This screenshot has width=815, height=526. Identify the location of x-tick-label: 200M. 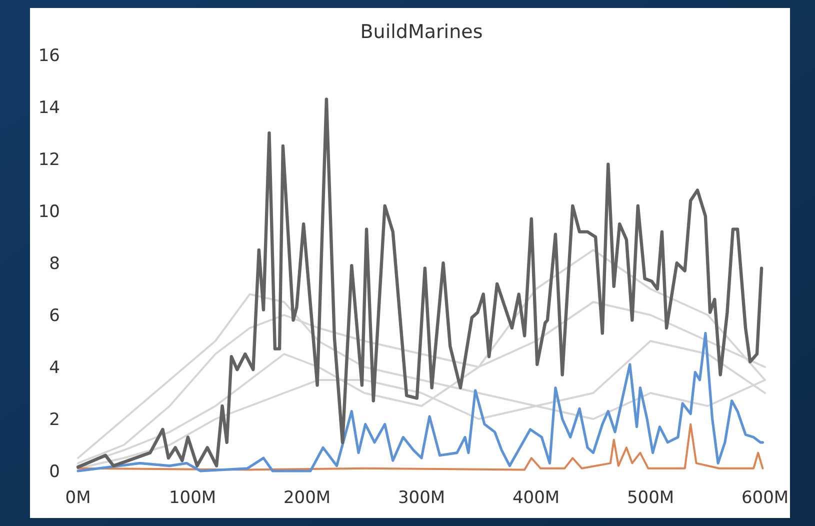
(307, 498).